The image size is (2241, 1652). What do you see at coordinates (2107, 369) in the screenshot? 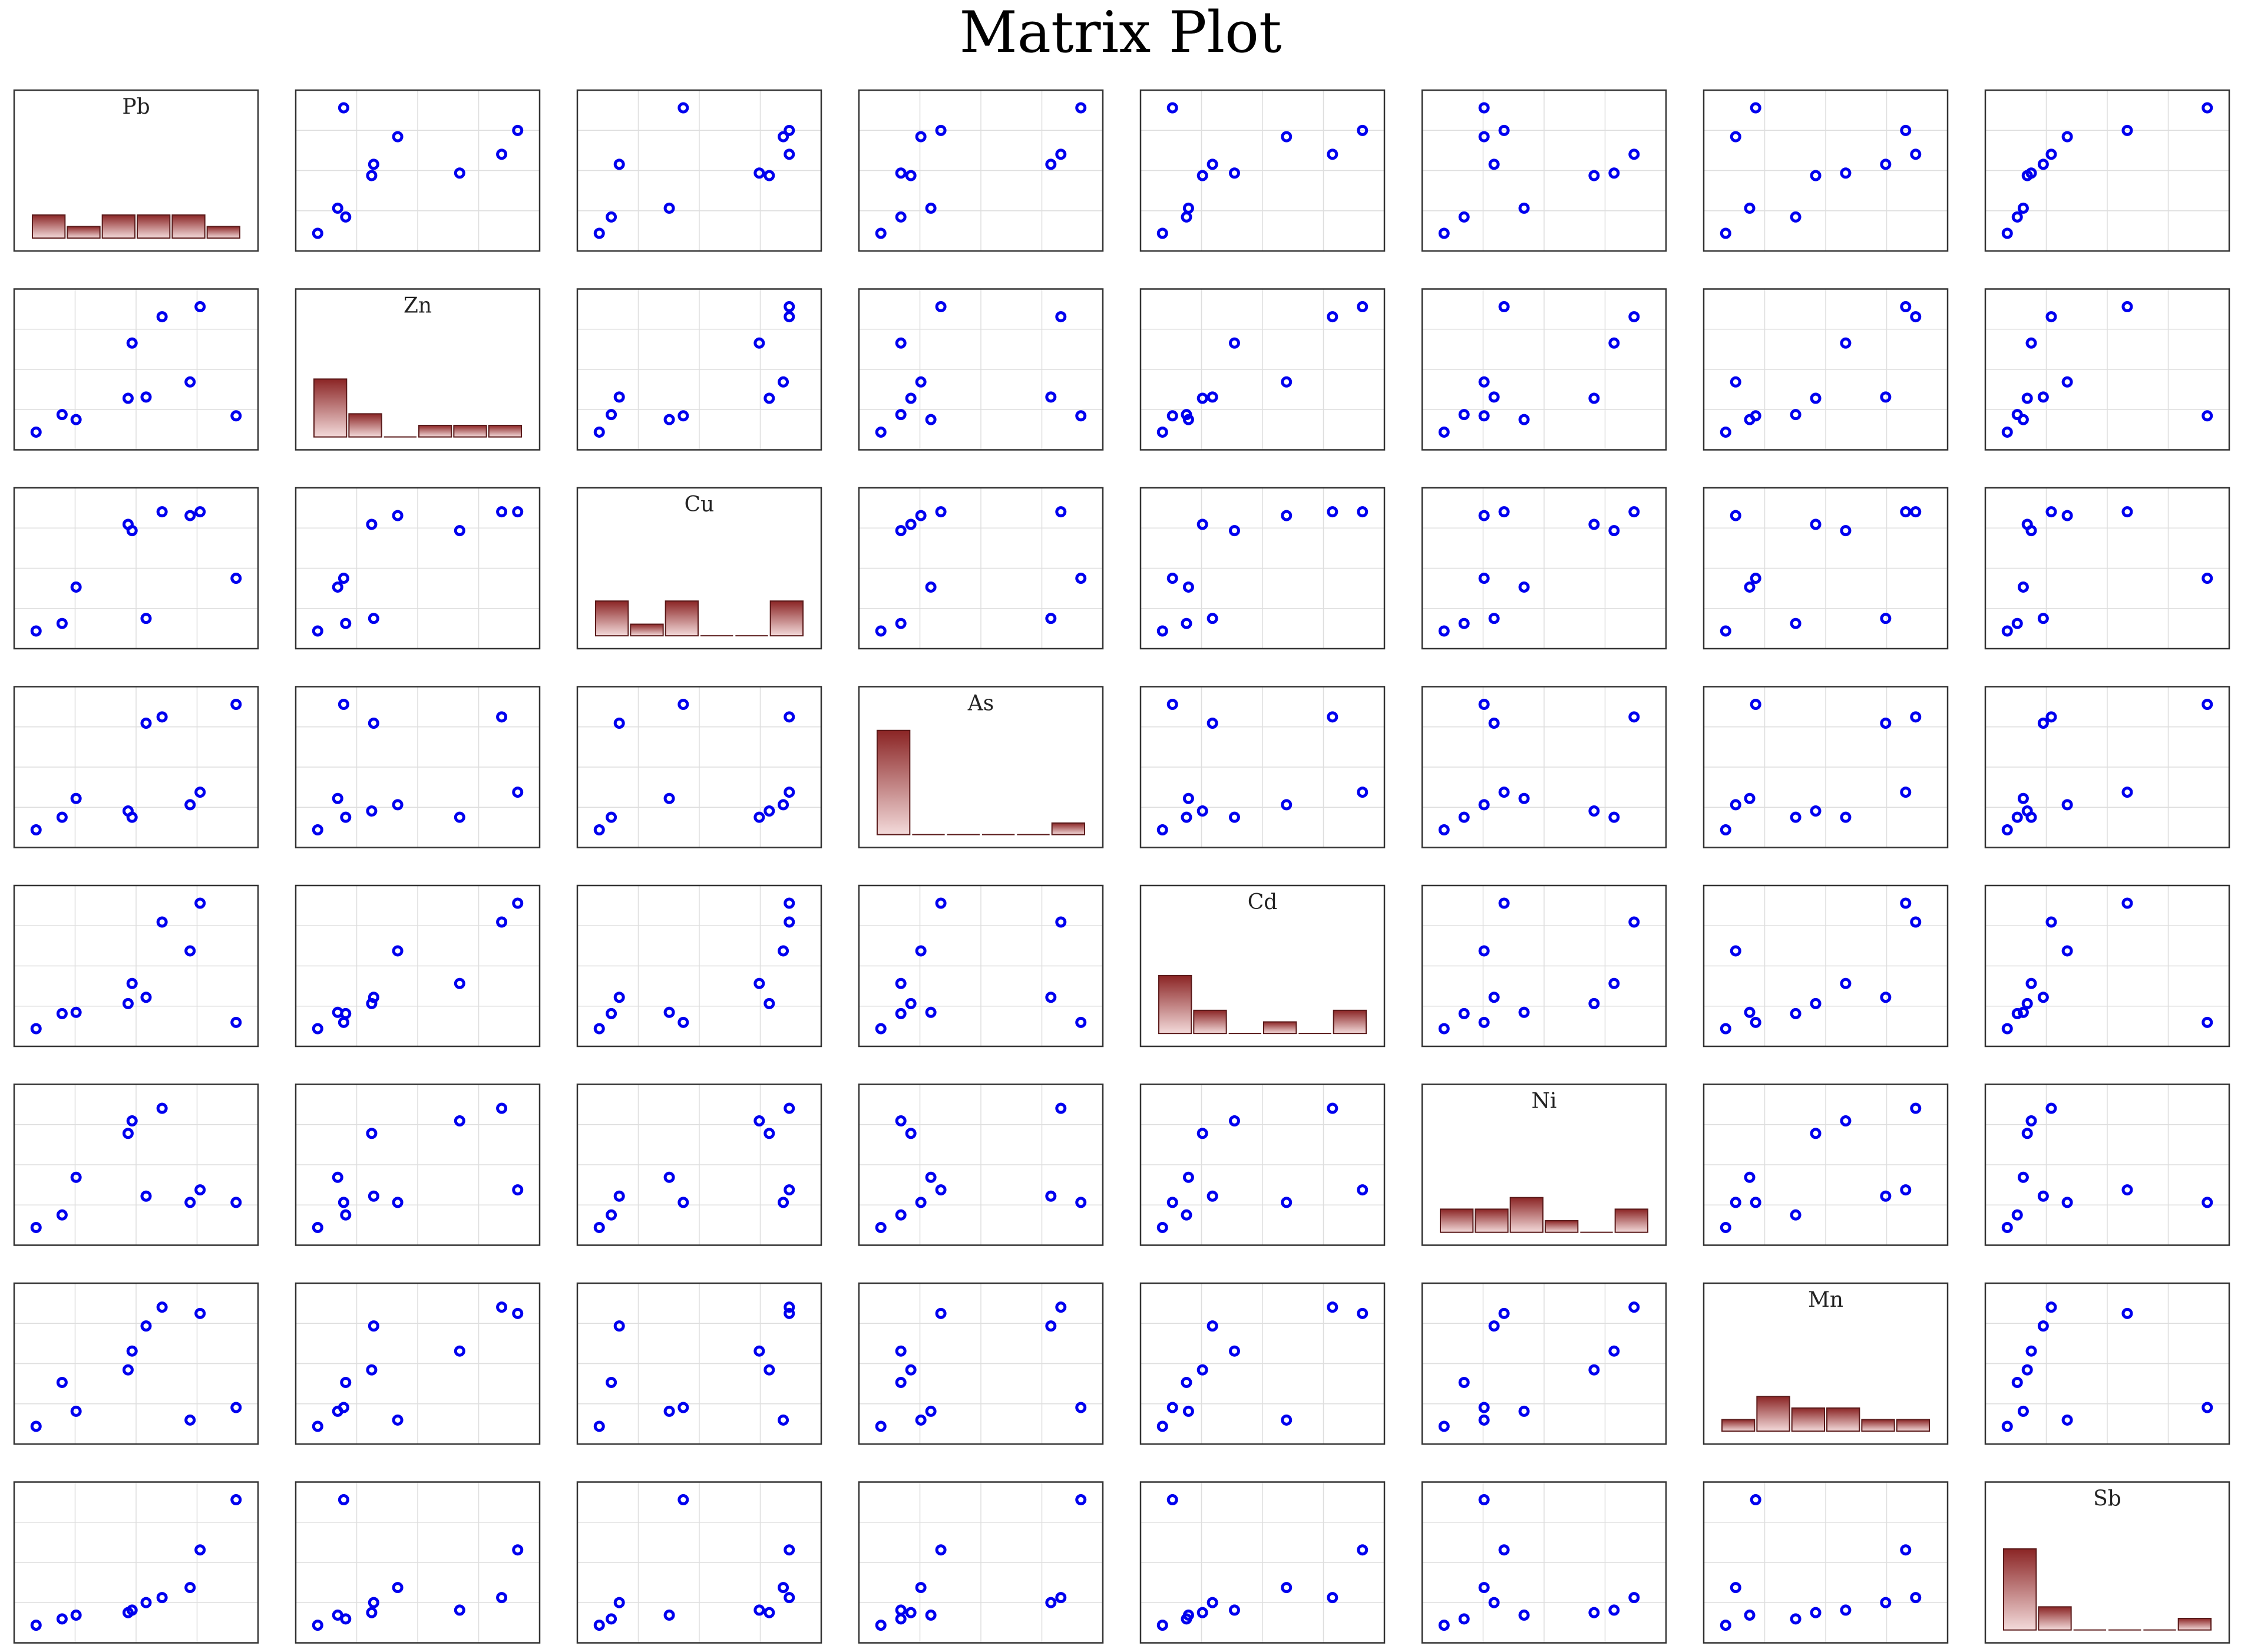
I see `scatter-cell-zn-vs-sb` at bounding box center [2107, 369].